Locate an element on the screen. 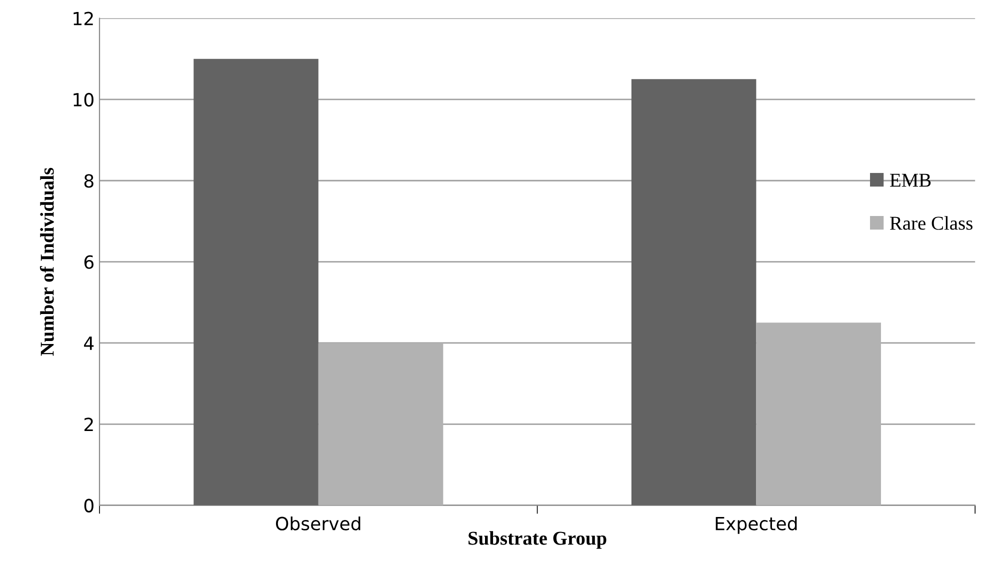 Image resolution: width=995 pixels, height=571 pixels. x-tick-label: Observed is located at coordinates (318, 523).